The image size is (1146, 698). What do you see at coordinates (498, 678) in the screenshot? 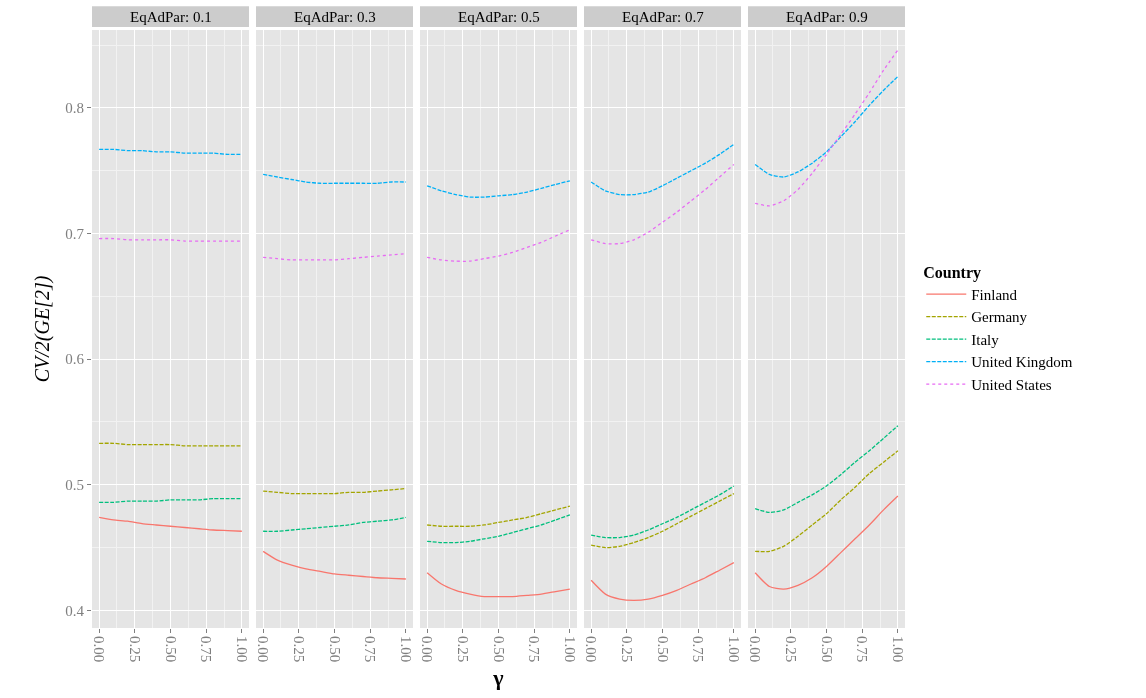
I see `x-axis-title: γ` at bounding box center [498, 678].